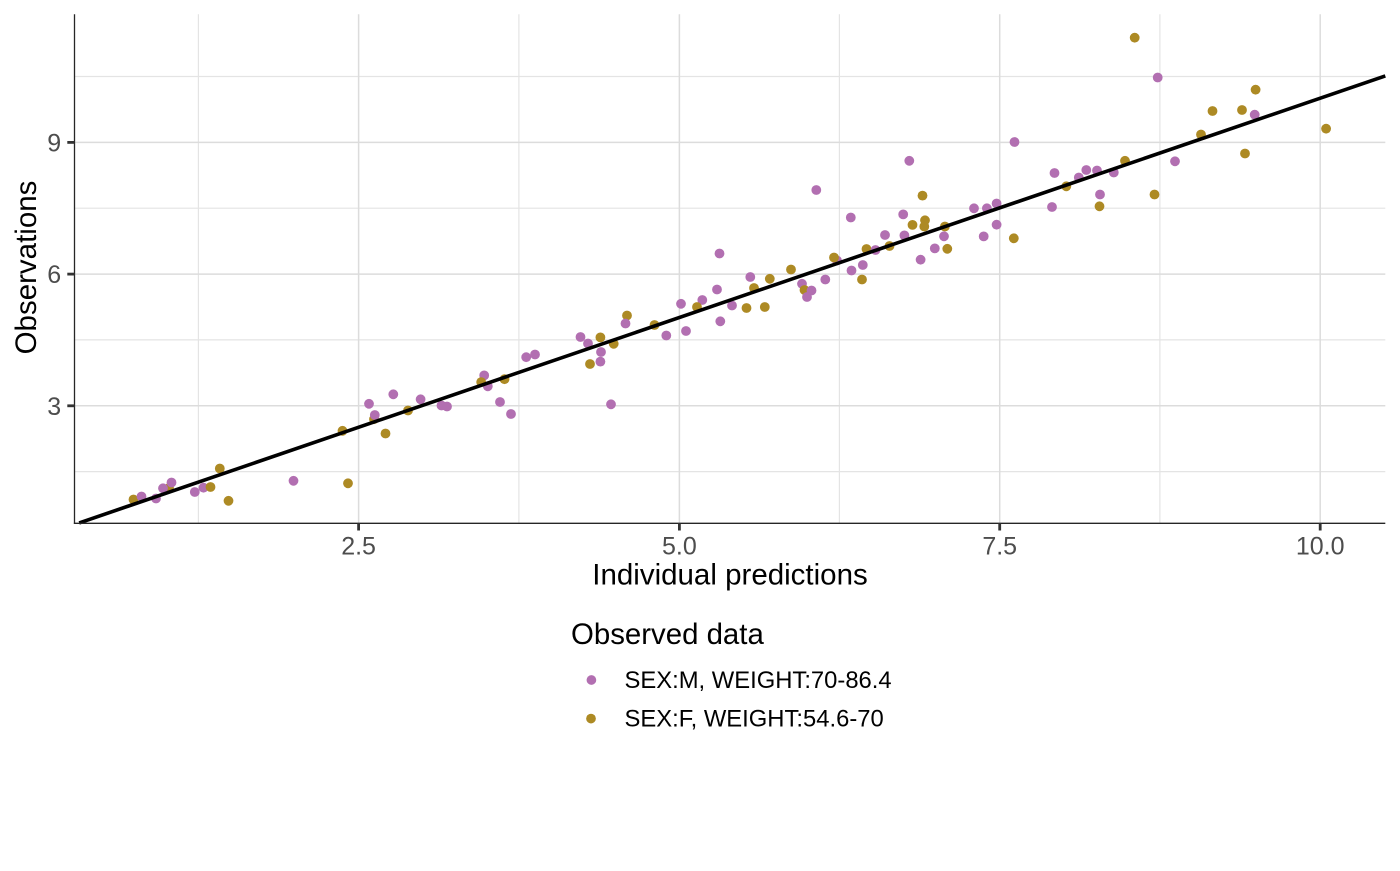 This screenshot has height=871, width=1400. Describe the element at coordinates (26, 268) in the screenshot. I see `svg-text: Observations` at that location.